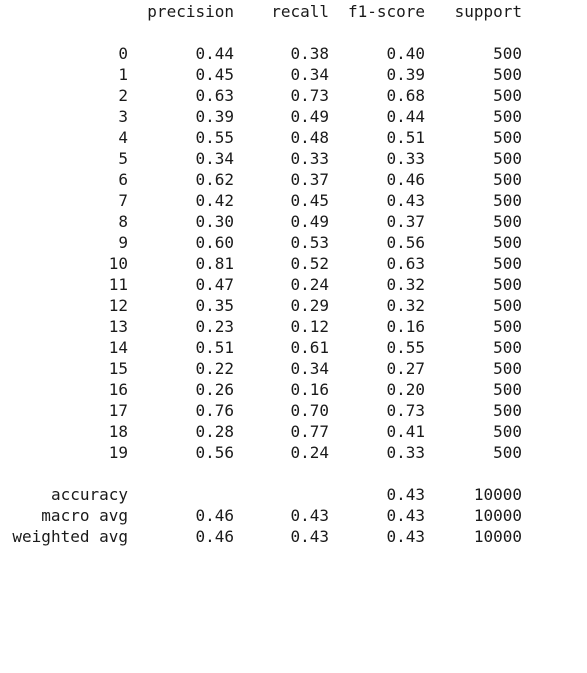 The width and height of the screenshot is (587, 673). What do you see at coordinates (214, 263) in the screenshot?
I see `row-precision: 0.81` at bounding box center [214, 263].